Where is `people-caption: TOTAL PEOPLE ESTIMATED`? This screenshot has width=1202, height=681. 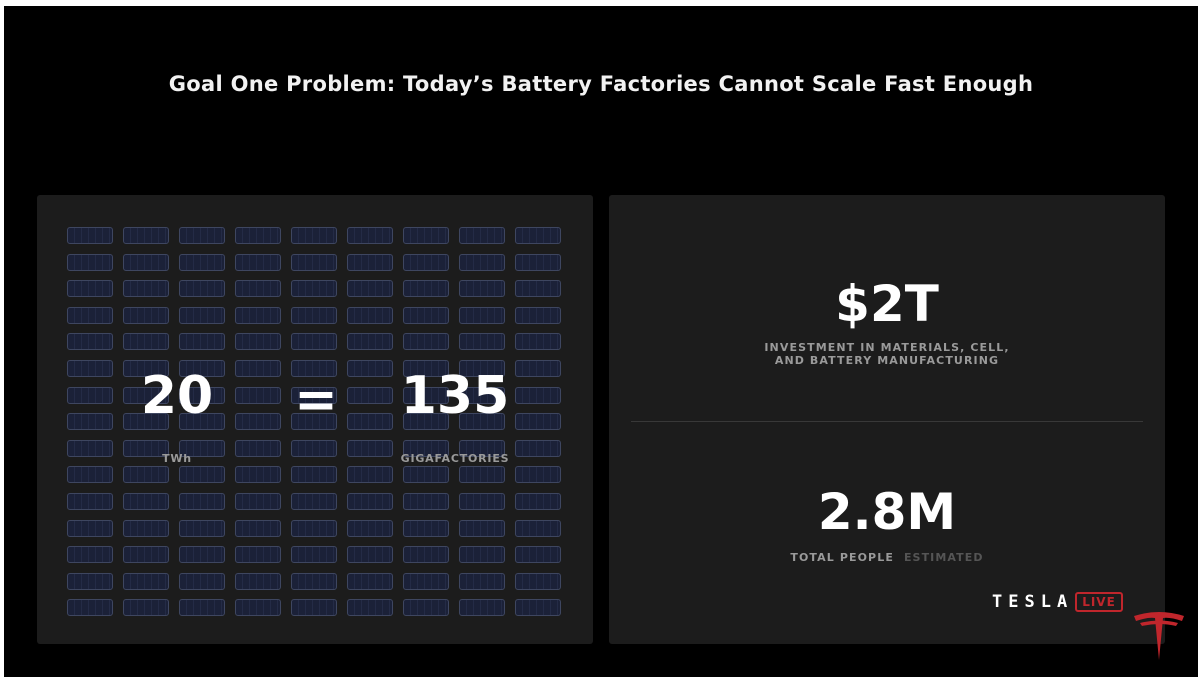
people-caption: TOTAL PEOPLE ESTIMATED is located at coordinates (887, 558).